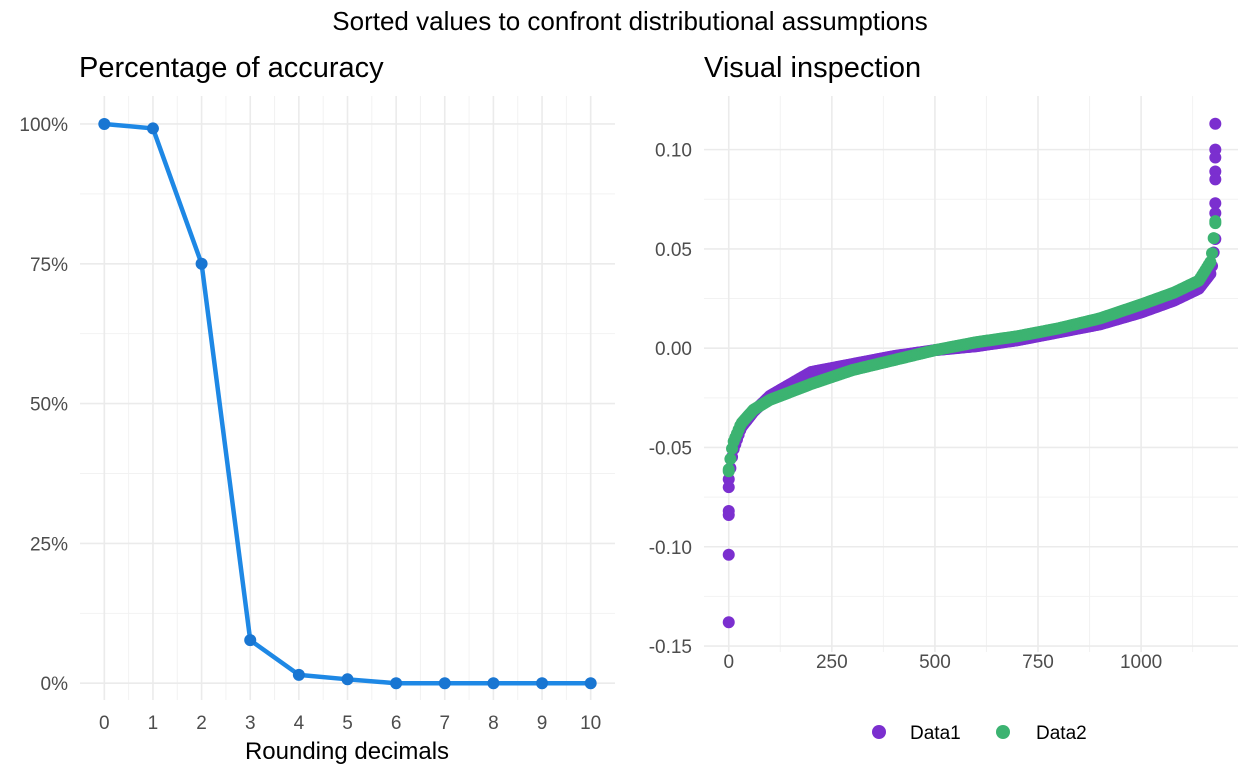  What do you see at coordinates (49, 405) in the screenshot?
I see `y-tick-label: 50%` at bounding box center [49, 405].